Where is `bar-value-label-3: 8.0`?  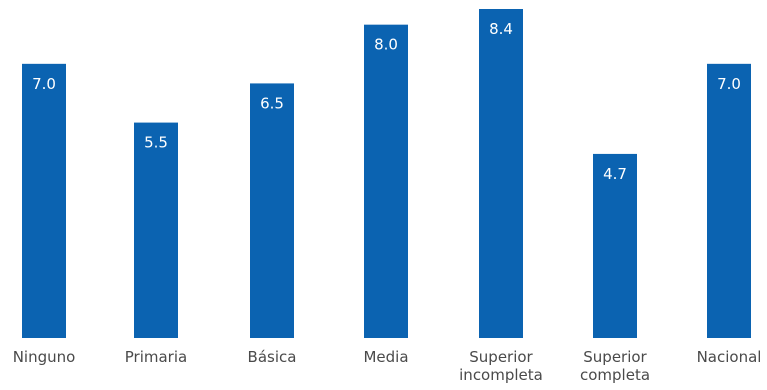 bar-value-label-3: 8.0 is located at coordinates (386, 45).